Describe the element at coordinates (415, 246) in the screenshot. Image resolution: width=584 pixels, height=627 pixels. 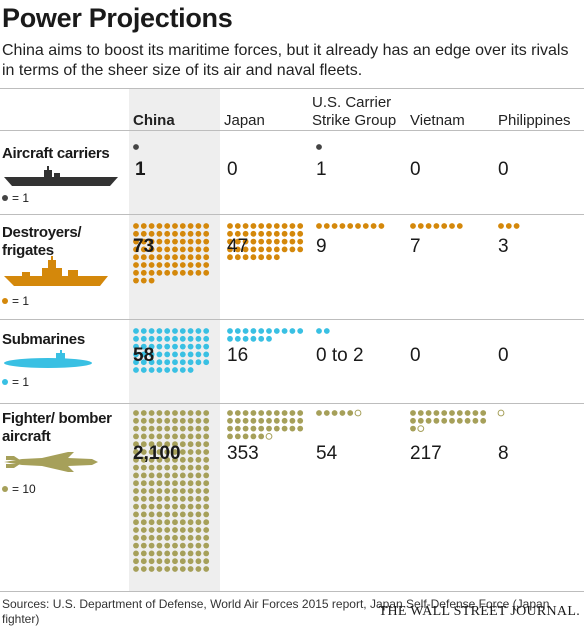
I see `value-vietnam-destroyers: 7` at that location.